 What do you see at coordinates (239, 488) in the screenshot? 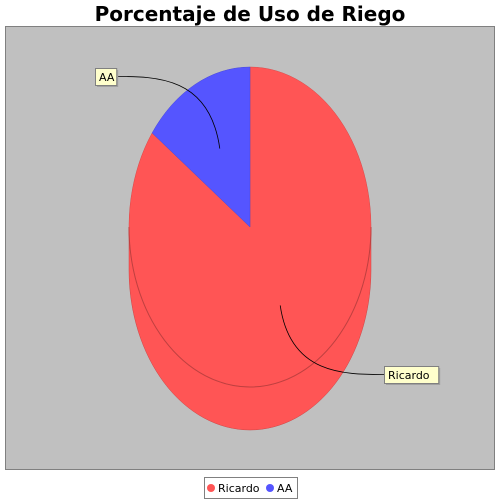
I see `legend-label-ricardo: Ricardo` at bounding box center [239, 488].